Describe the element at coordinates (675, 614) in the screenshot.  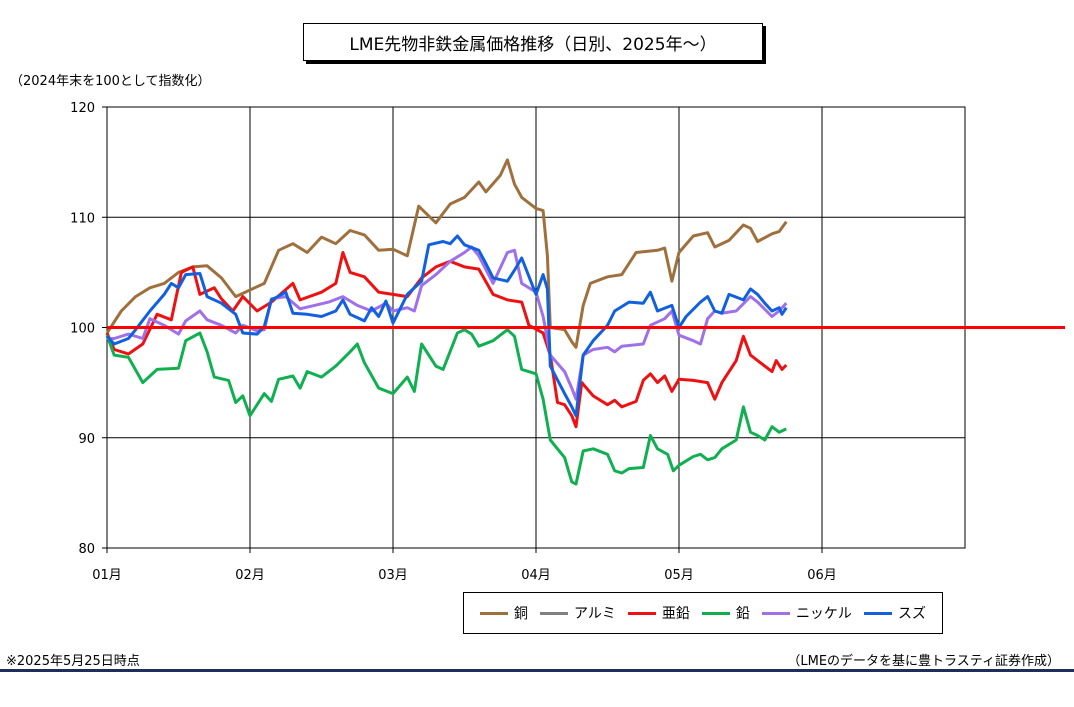
I see `legend-label: 亜鉛` at that location.